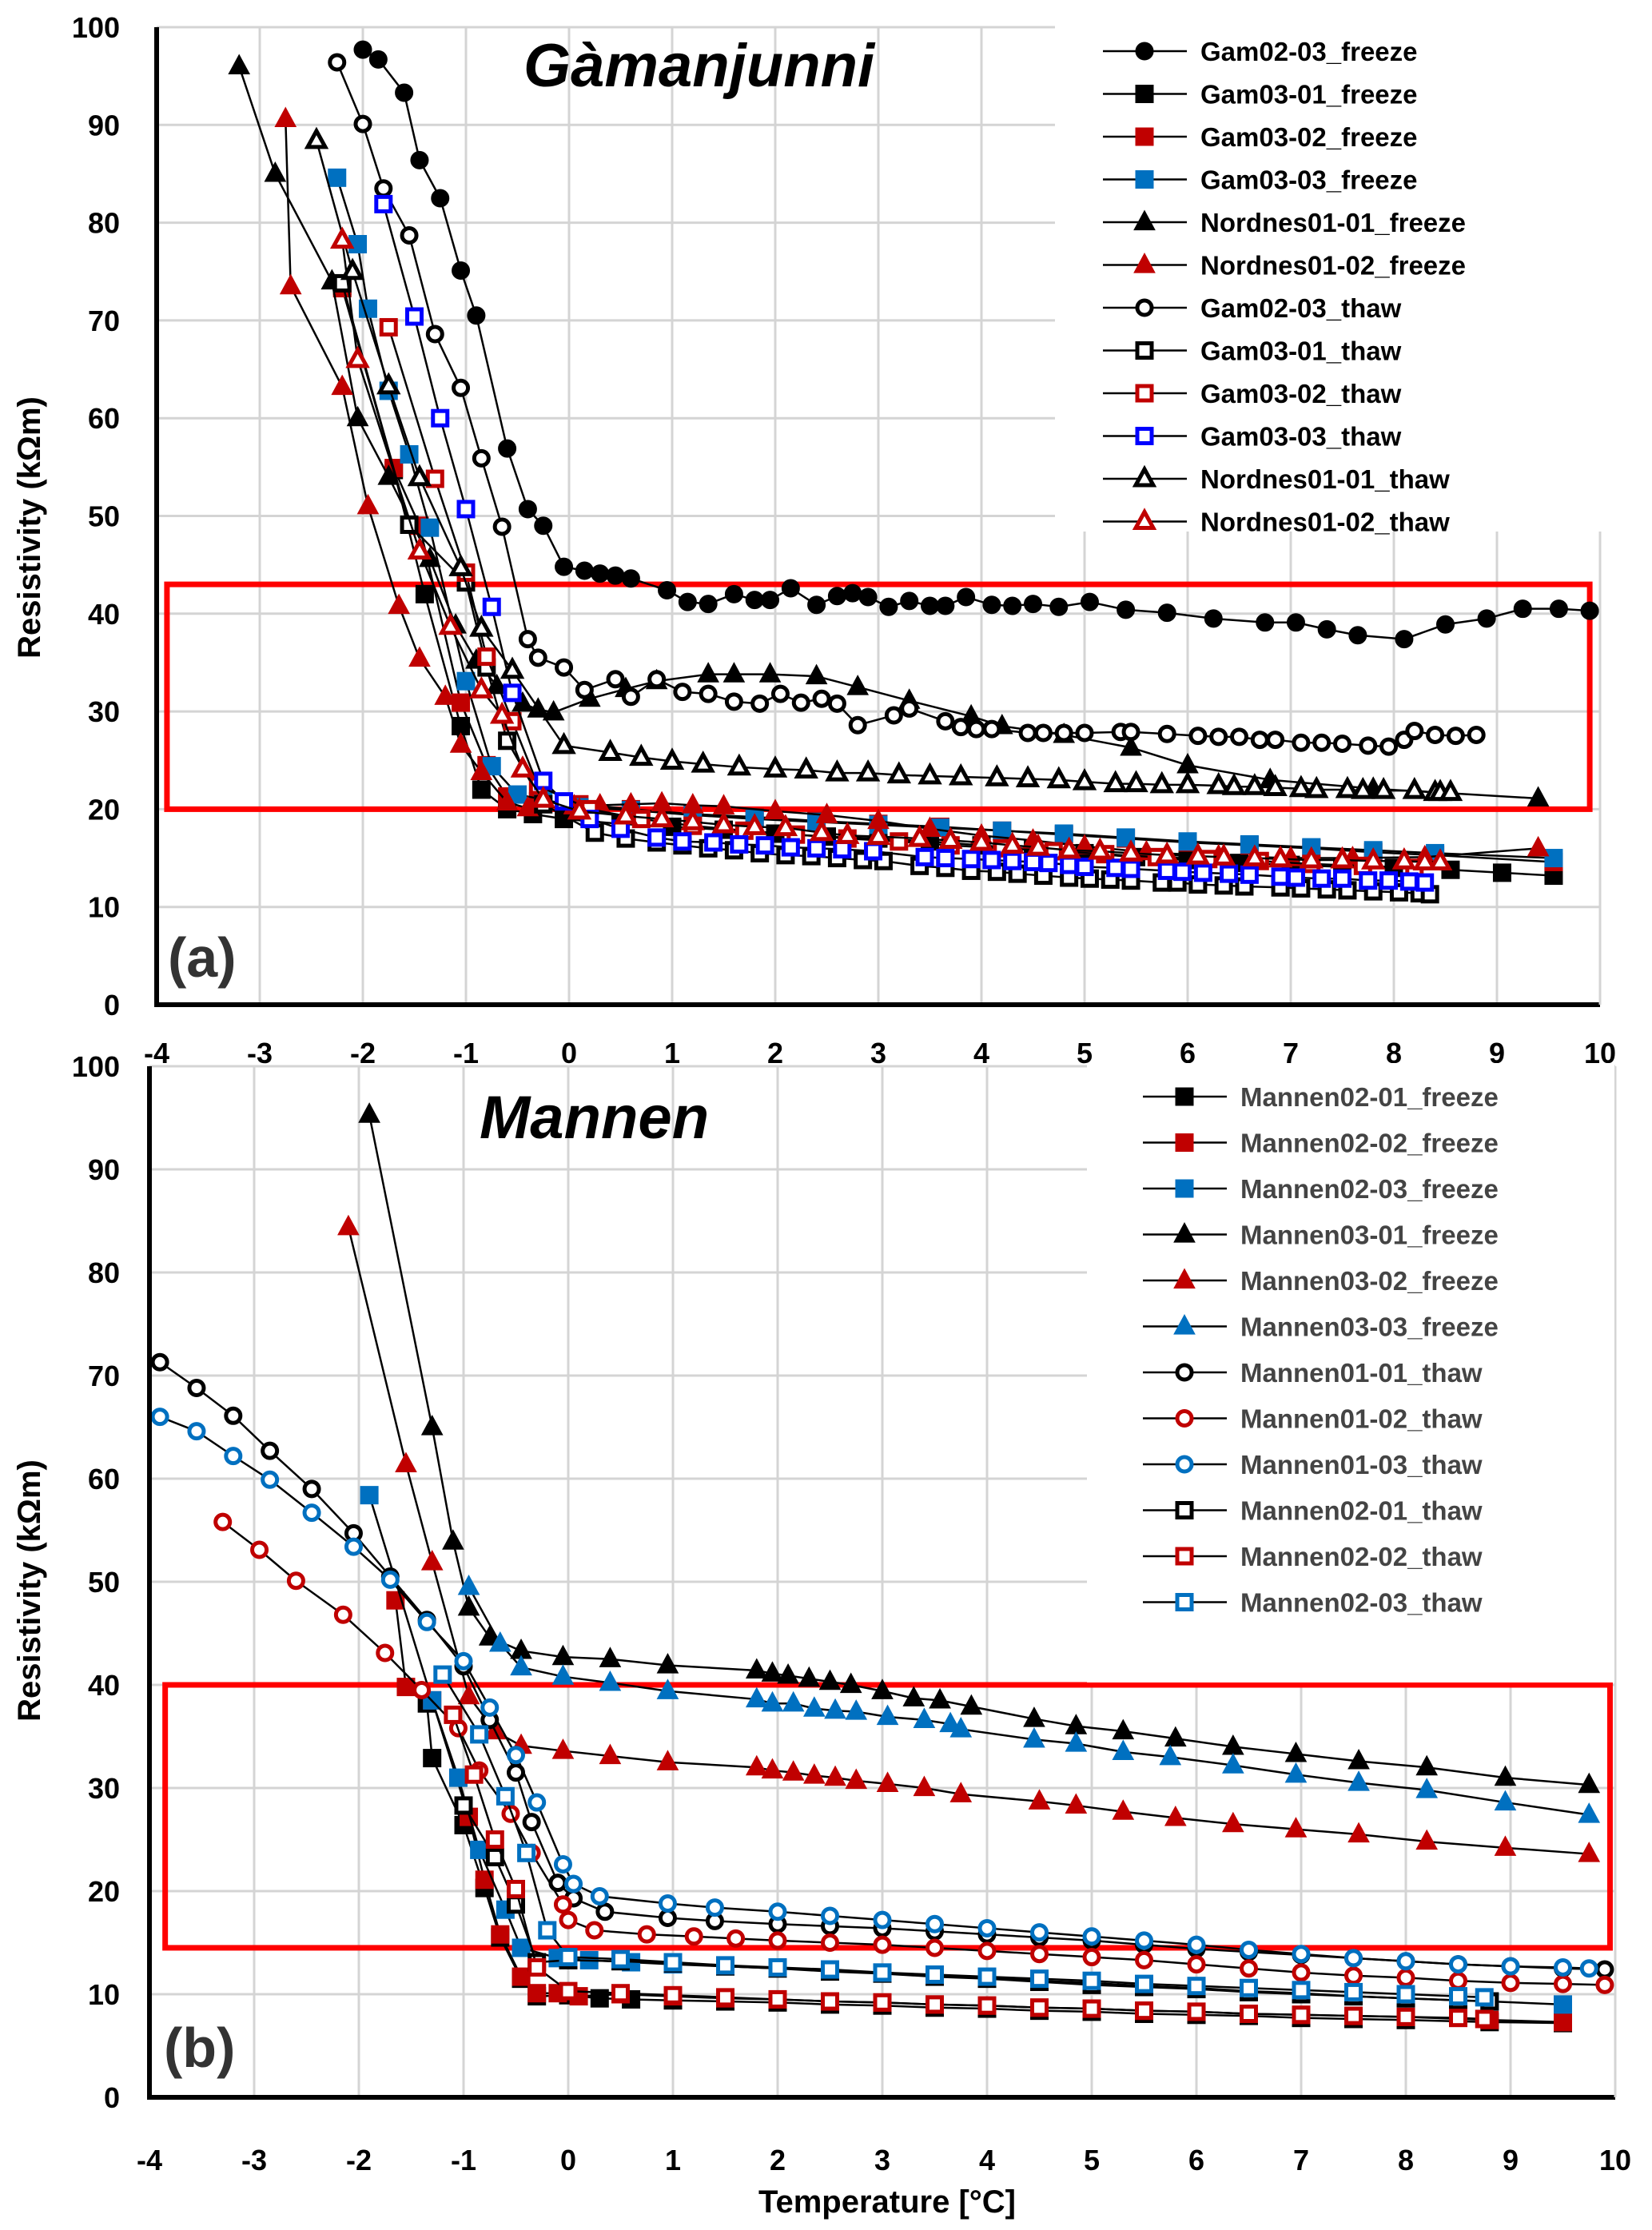  Describe the element at coordinates (1361, 1556) in the screenshot. I see `legend-label: Mannen02-02_thaw` at that location.